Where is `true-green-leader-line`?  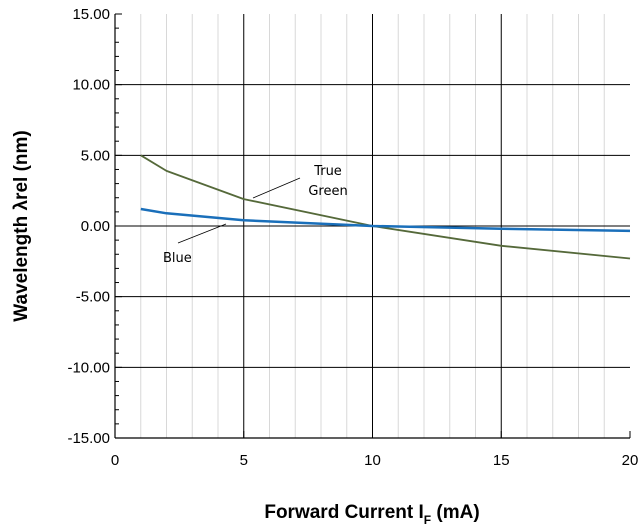 true-green-leader-line is located at coordinates (276, 188).